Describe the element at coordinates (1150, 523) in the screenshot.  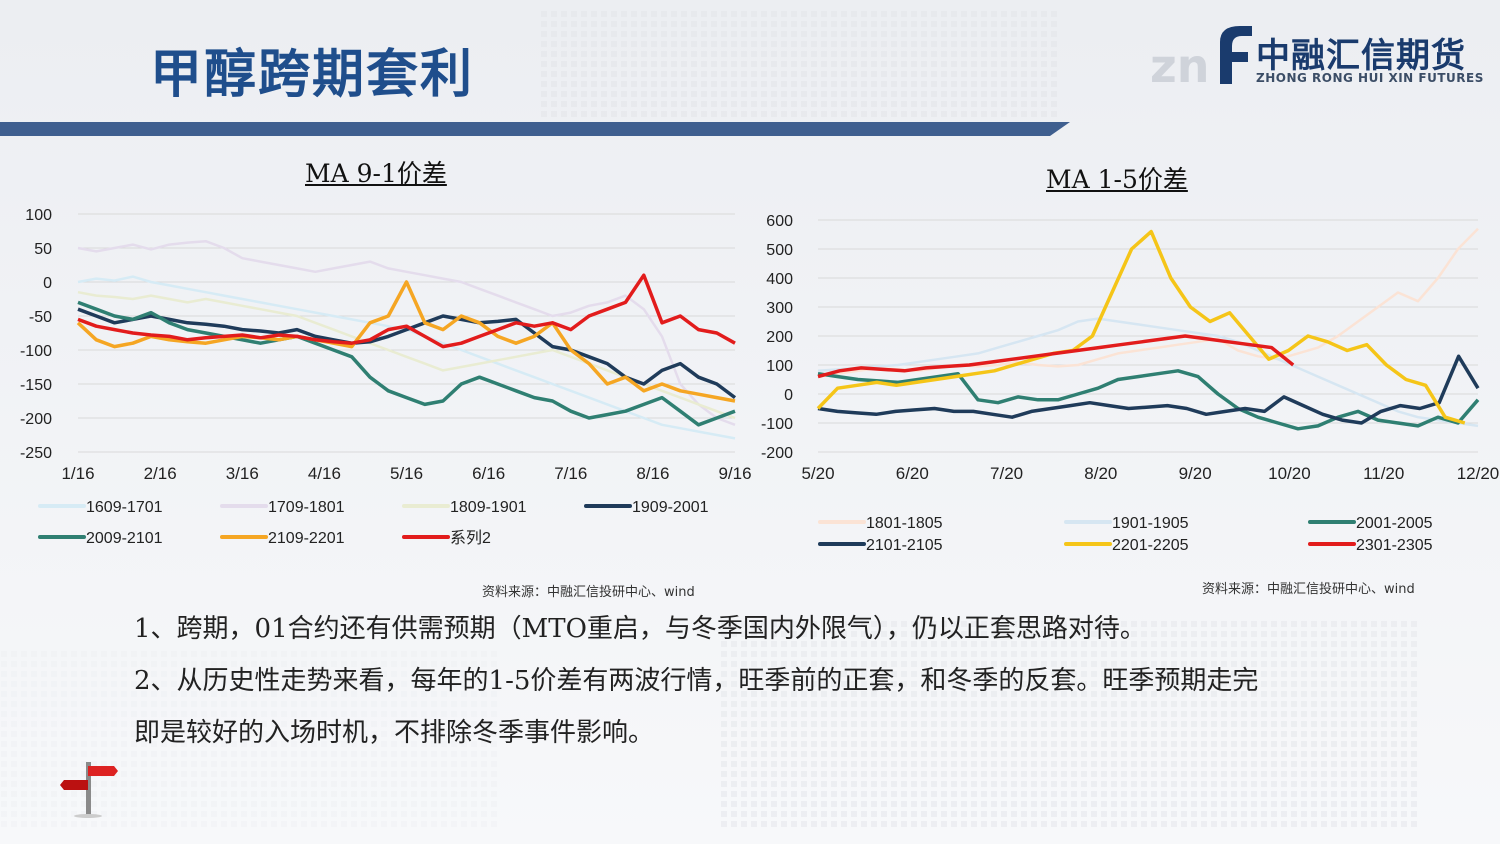
I see `legend-label: 1901-1905` at that location.